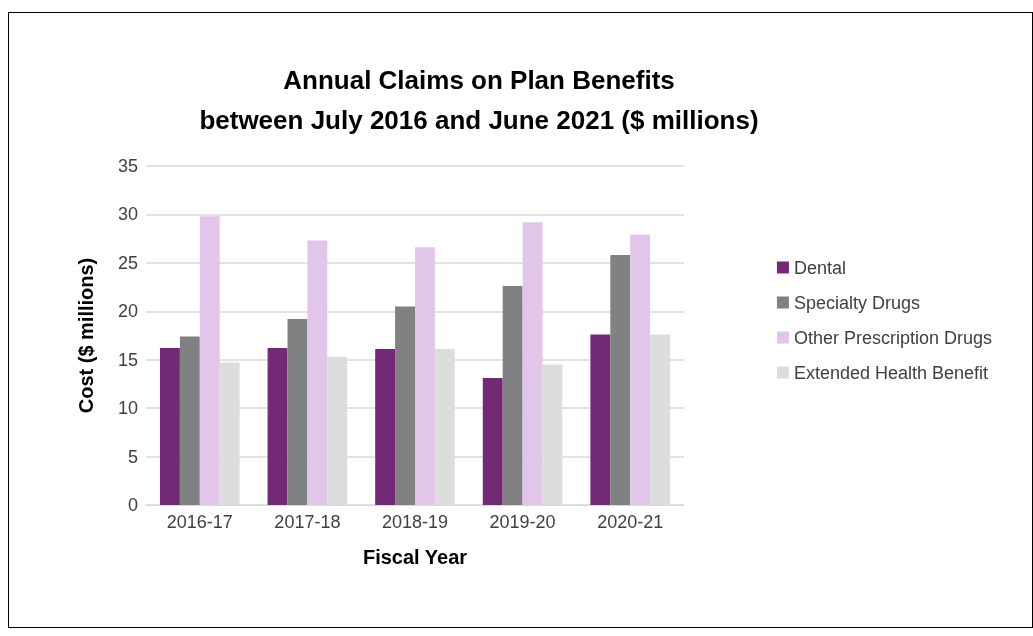 The image size is (1033, 636). What do you see at coordinates (127, 359) in the screenshot?
I see `y-tick-label: 15` at bounding box center [127, 359].